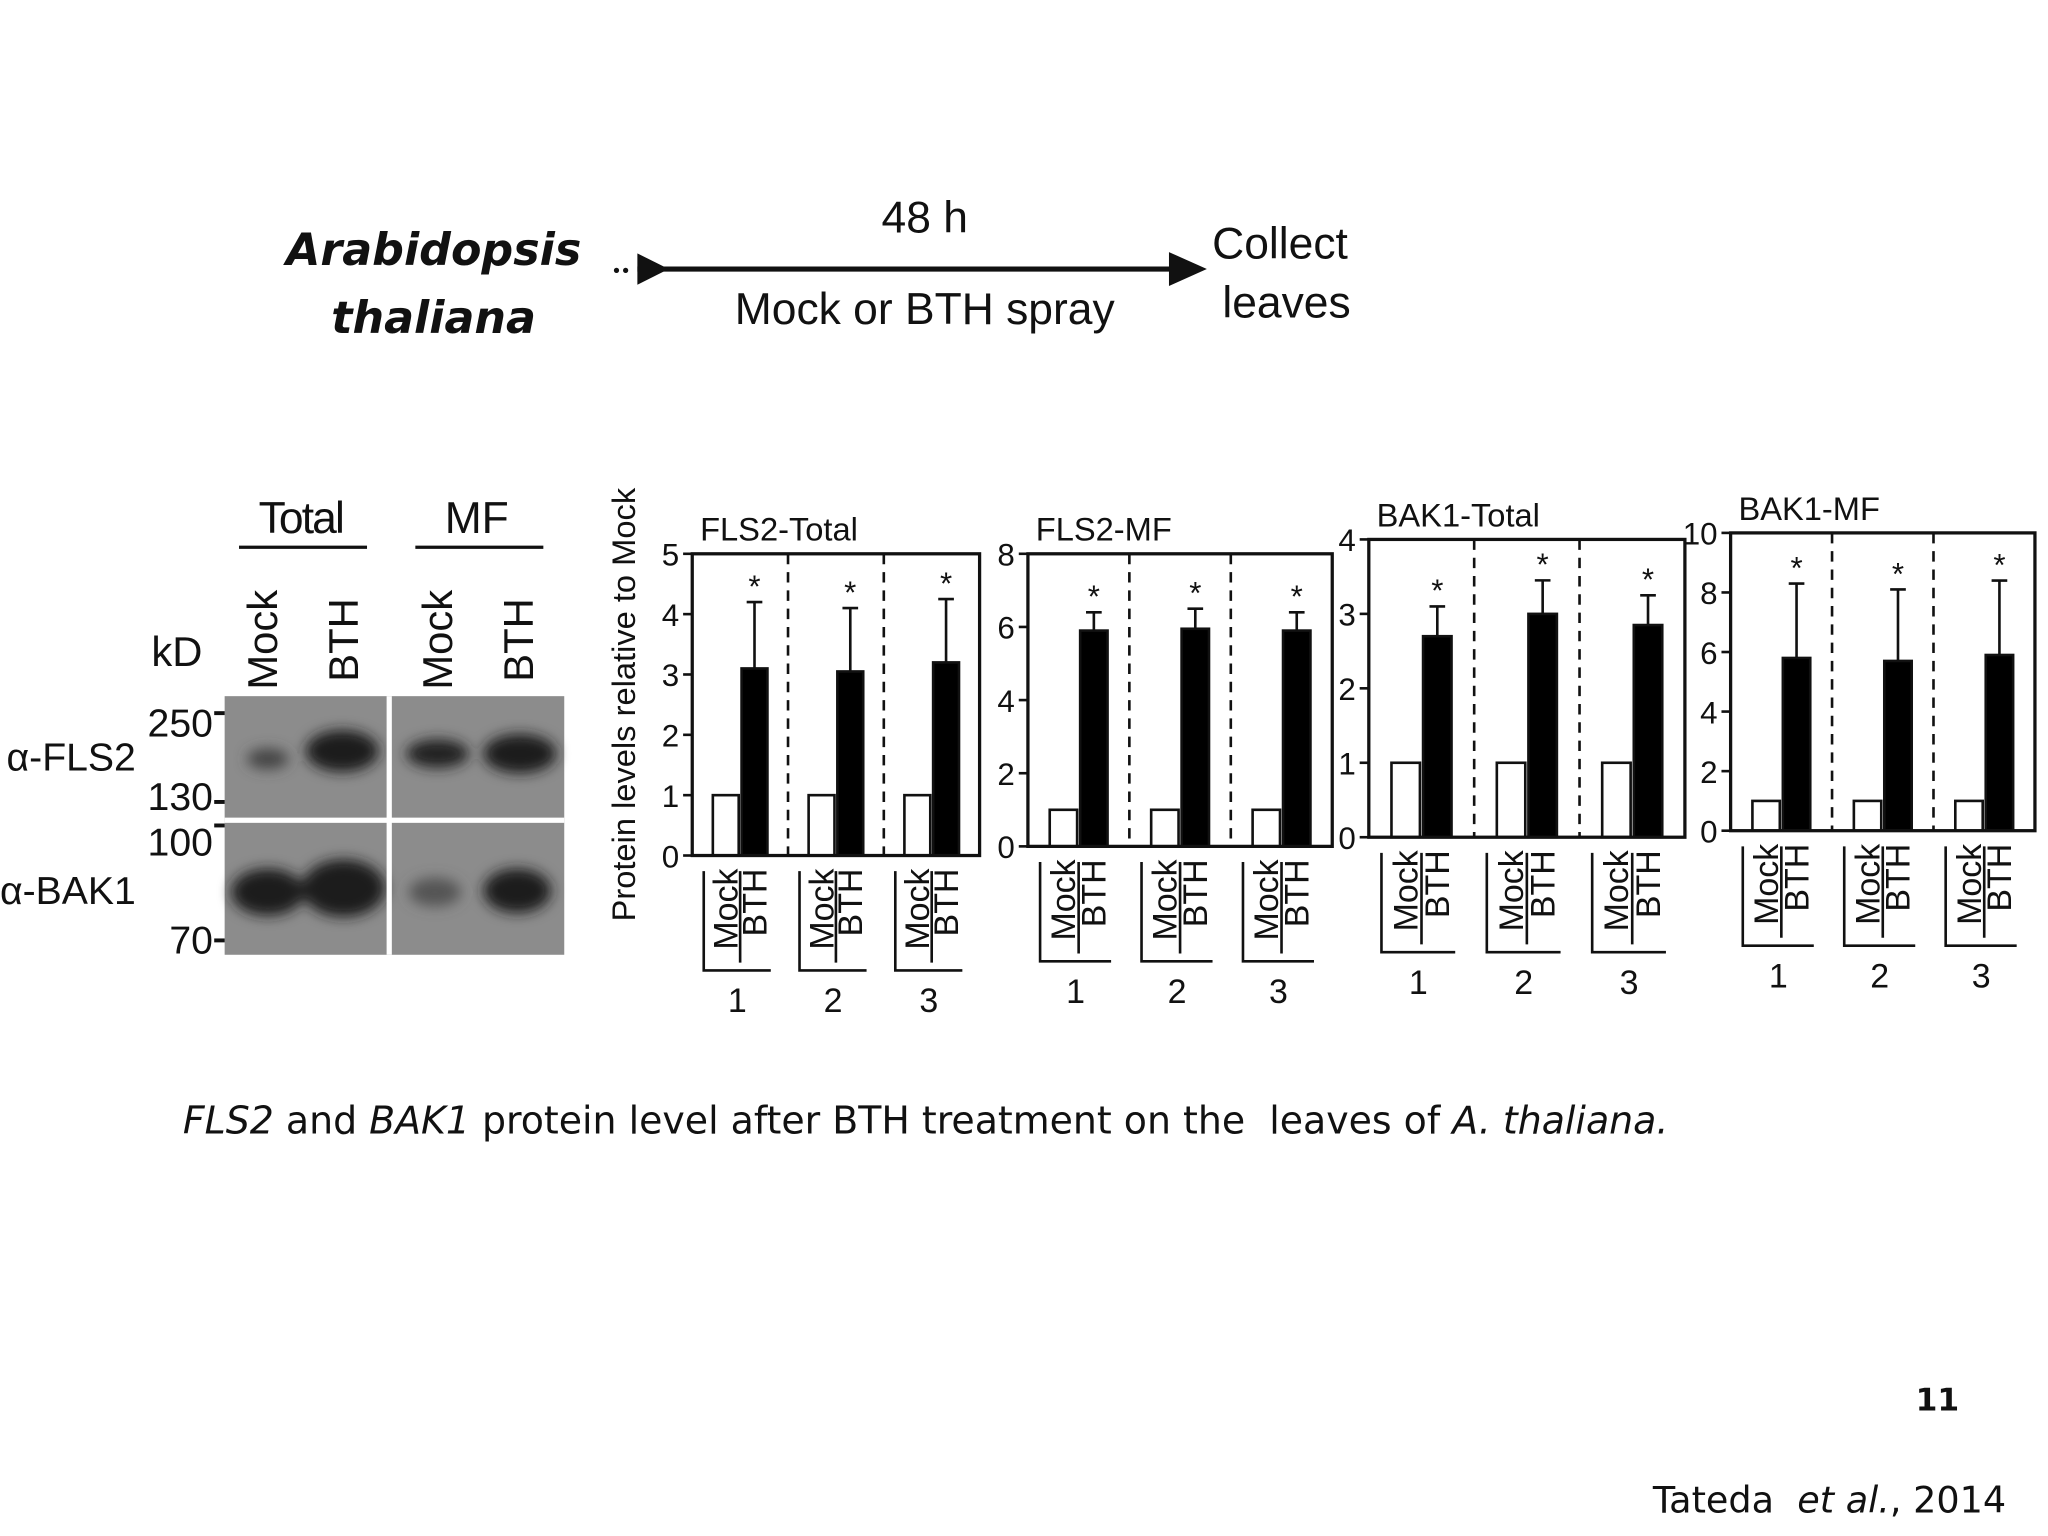 The image size is (2048, 1536). What do you see at coordinates (1458, 514) in the screenshot?
I see `chart-title: BAK1-Total` at bounding box center [1458, 514].